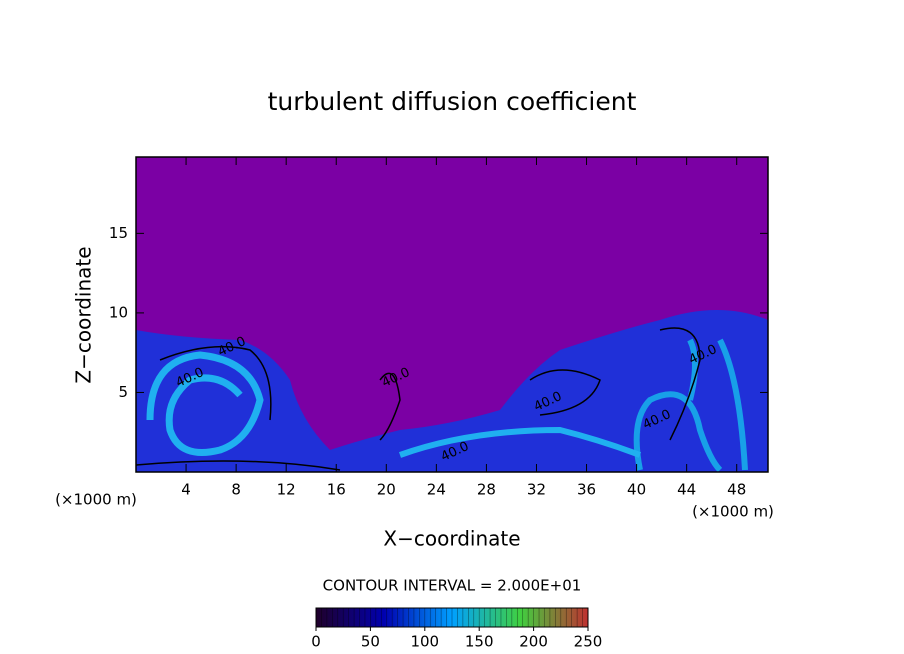  I want to click on x-tick-label: 32, so click(536, 490).